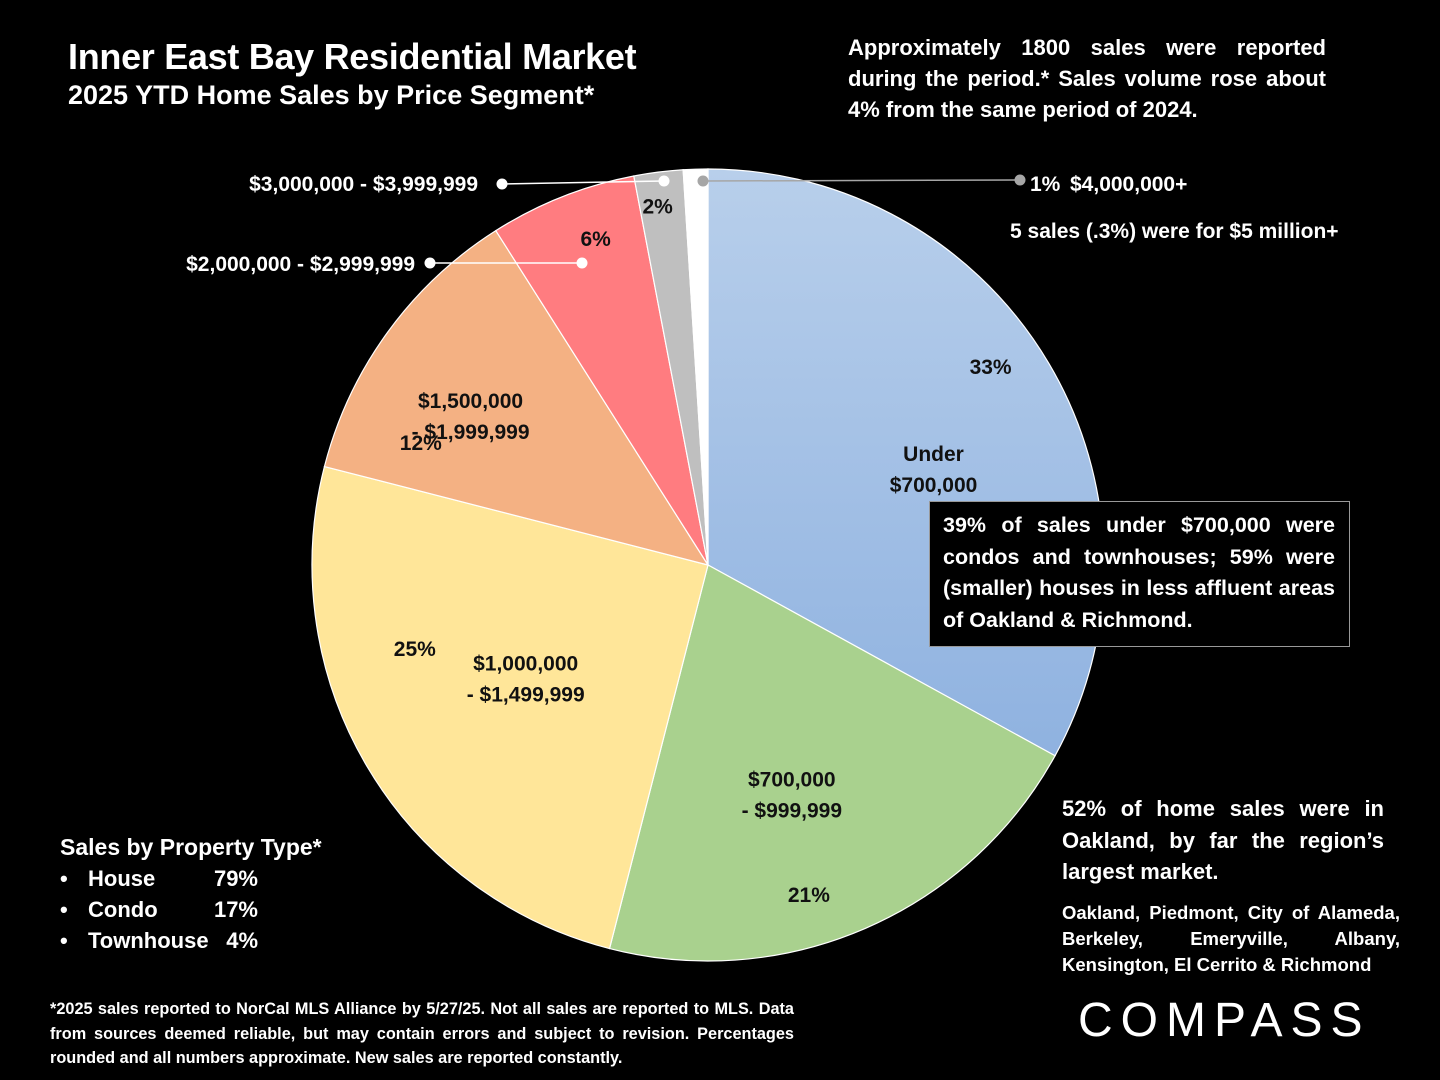  Describe the element at coordinates (1045, 184) in the screenshot. I see `slice-percent-label: 1%` at that location.